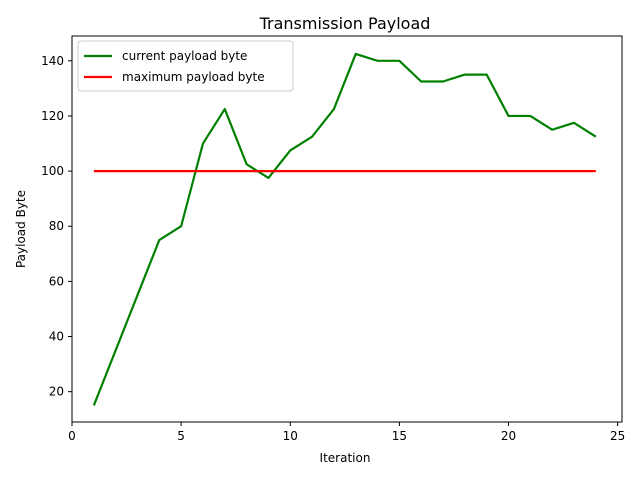  I want to click on y-tick-label: 60, so click(56, 281).